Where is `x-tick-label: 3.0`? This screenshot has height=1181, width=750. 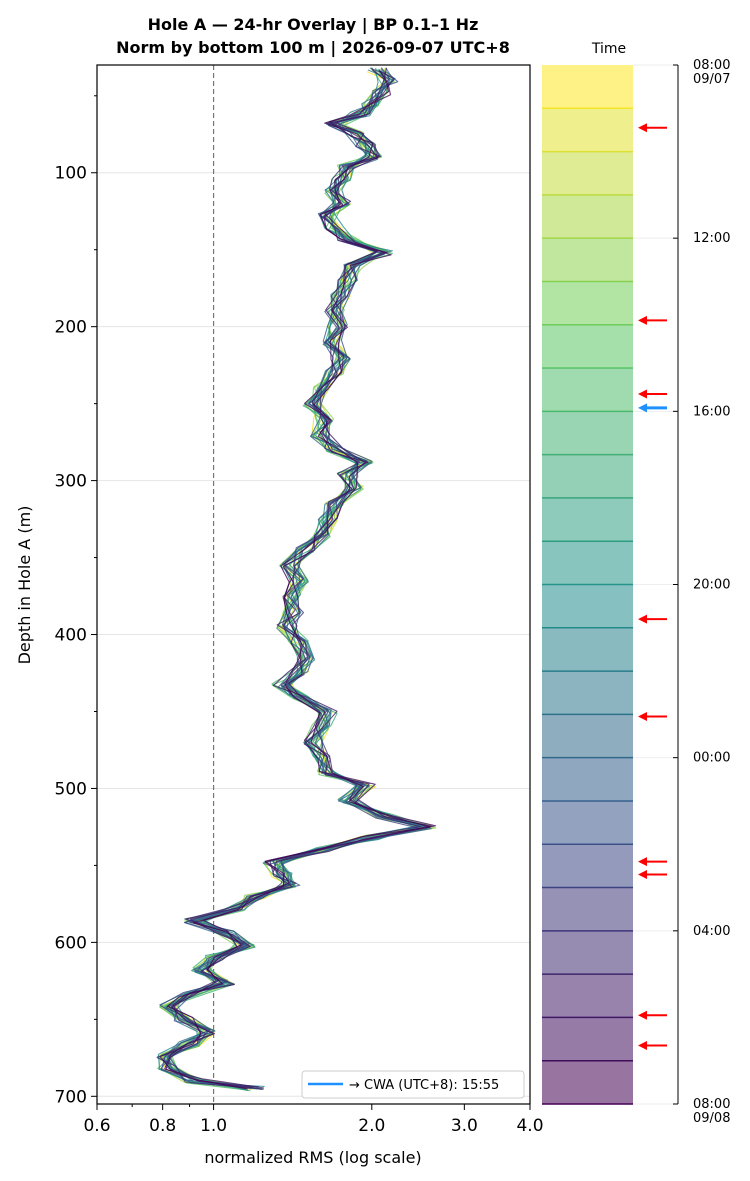 x-tick-label: 3.0 is located at coordinates (464, 1126).